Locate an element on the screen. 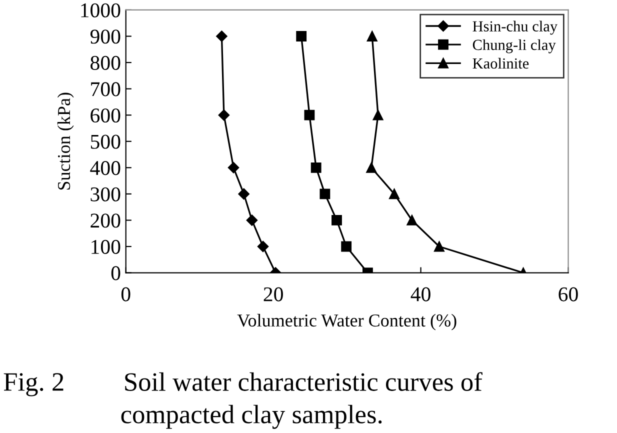 This screenshot has height=433, width=617. y-tick-label: 400 is located at coordinates (105, 168).